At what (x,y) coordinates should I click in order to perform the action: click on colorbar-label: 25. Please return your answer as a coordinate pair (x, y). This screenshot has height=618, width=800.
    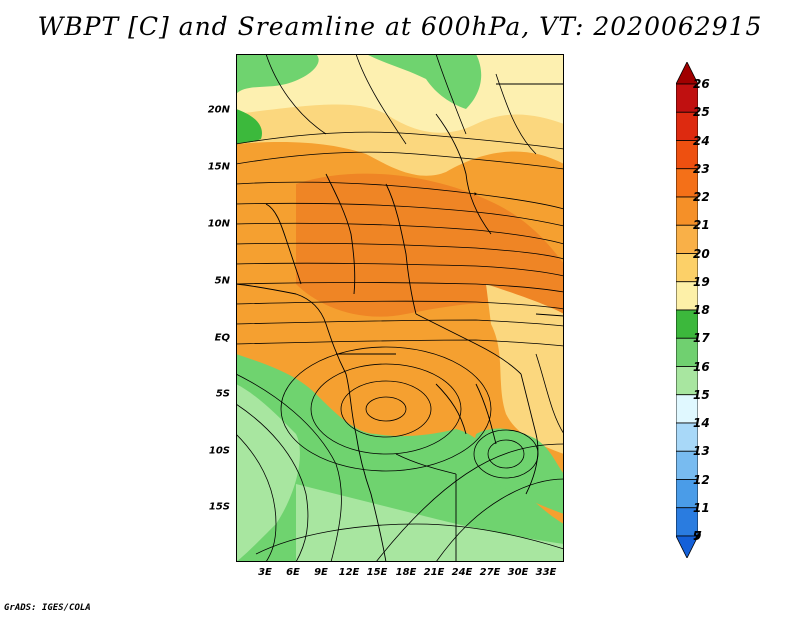
    Looking at the image, I should click on (701, 112).